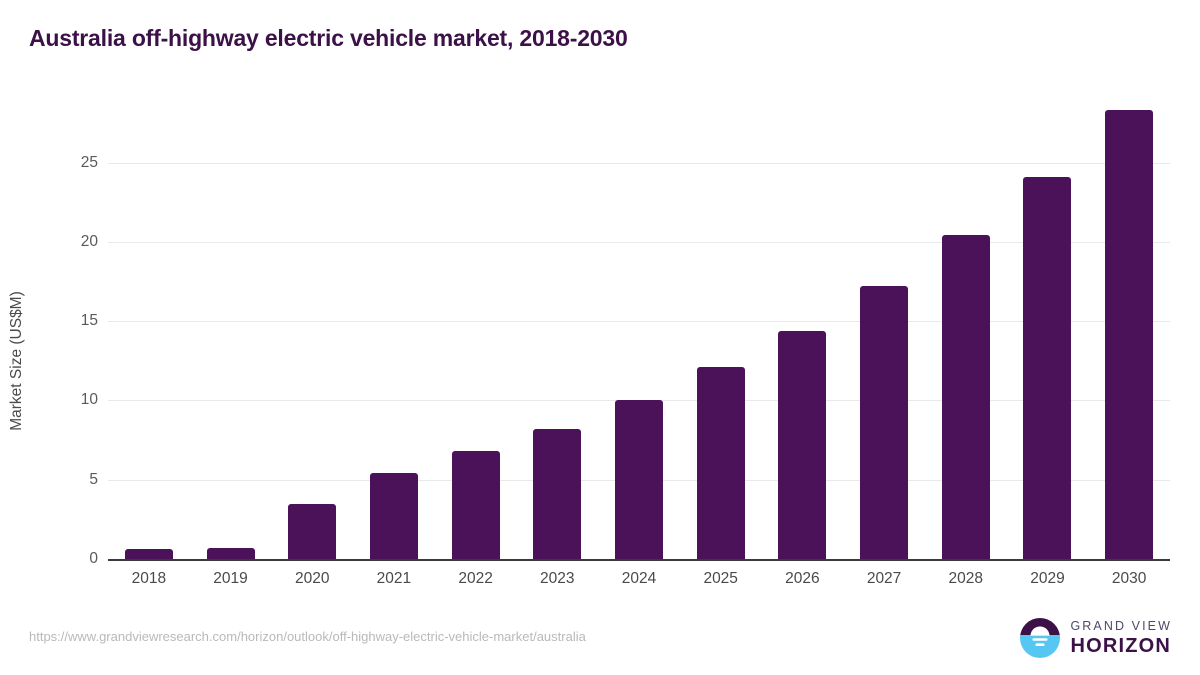 This screenshot has width=1200, height=675. What do you see at coordinates (16, 361) in the screenshot?
I see `y-axis-title: Market Size (US$M)` at bounding box center [16, 361].